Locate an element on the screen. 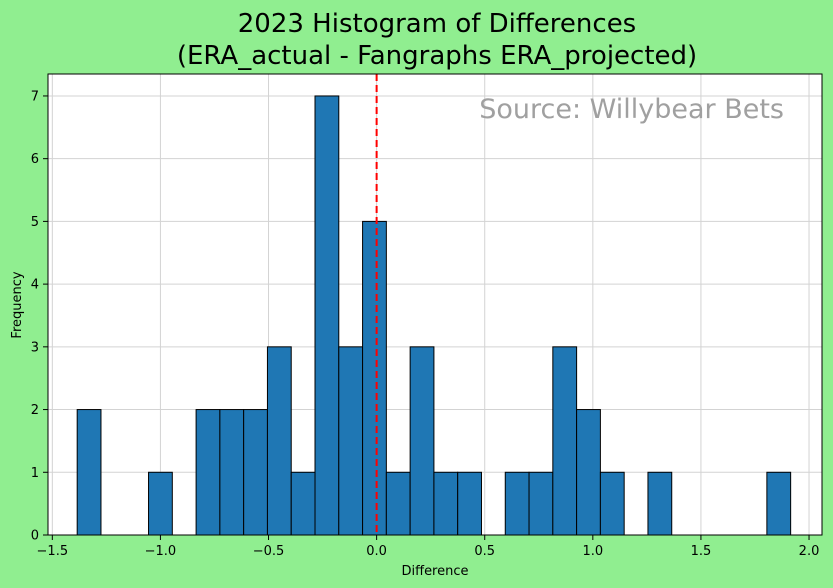  x-tick-label: 0.5 is located at coordinates (484, 551).